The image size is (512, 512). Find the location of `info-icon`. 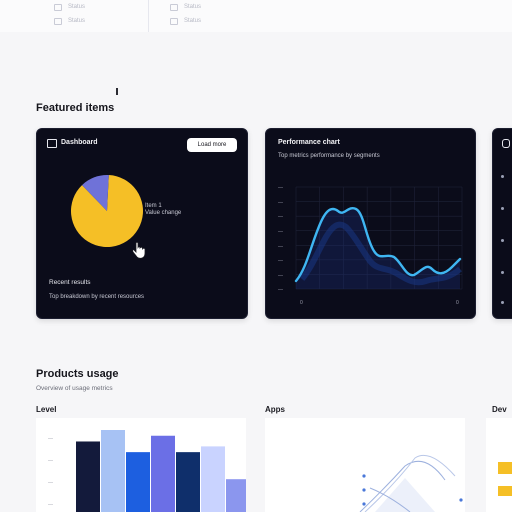

info-icon is located at coordinates (506, 143).